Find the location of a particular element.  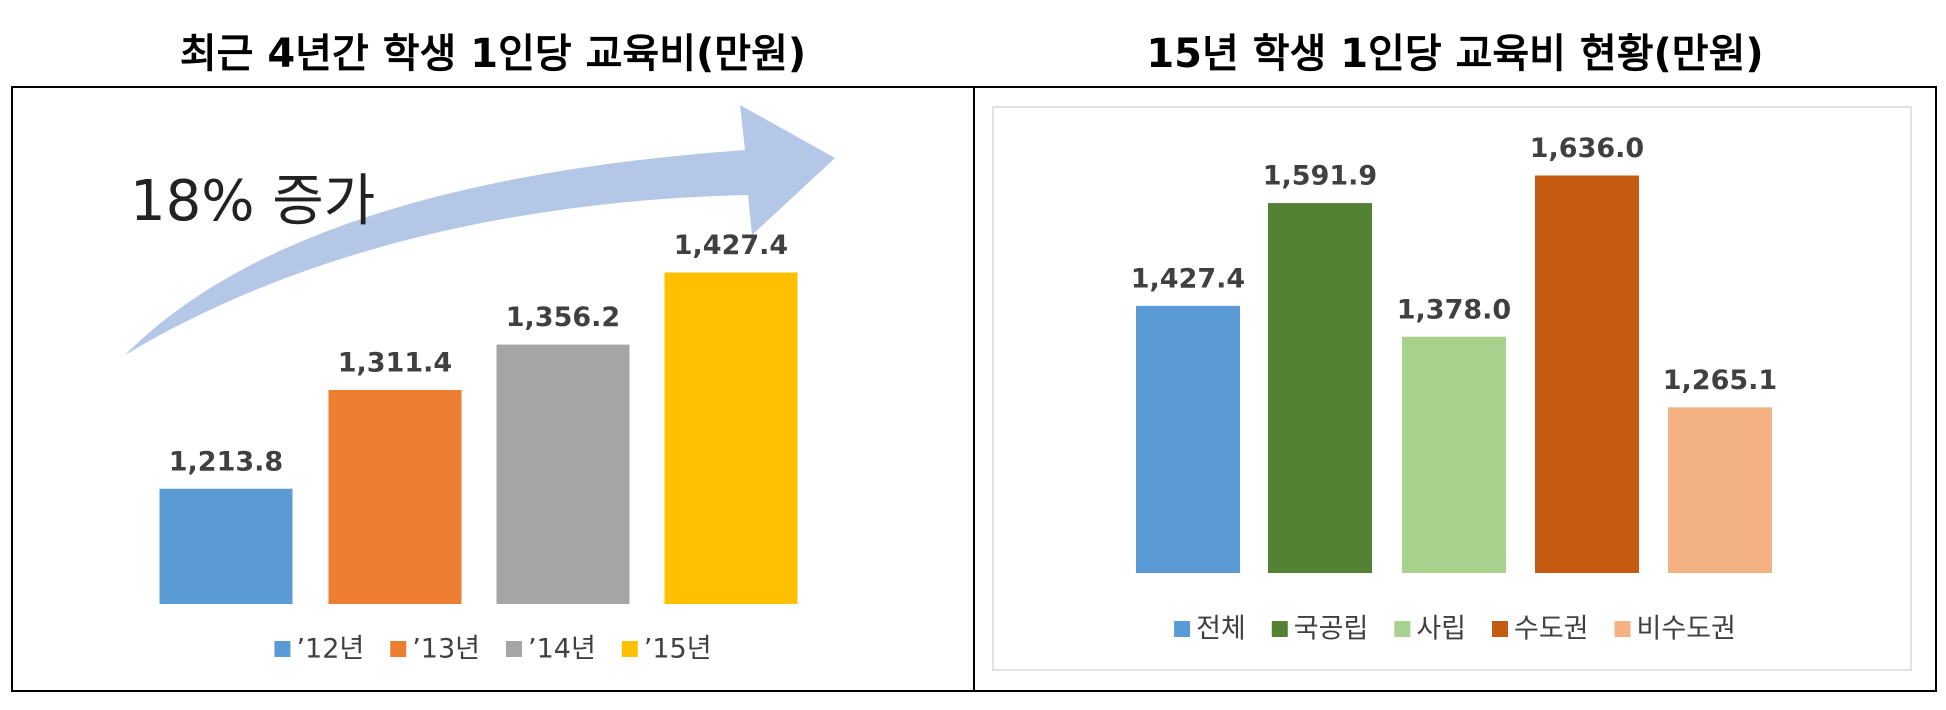

value-label: 1,636.0 is located at coordinates (1587, 148).